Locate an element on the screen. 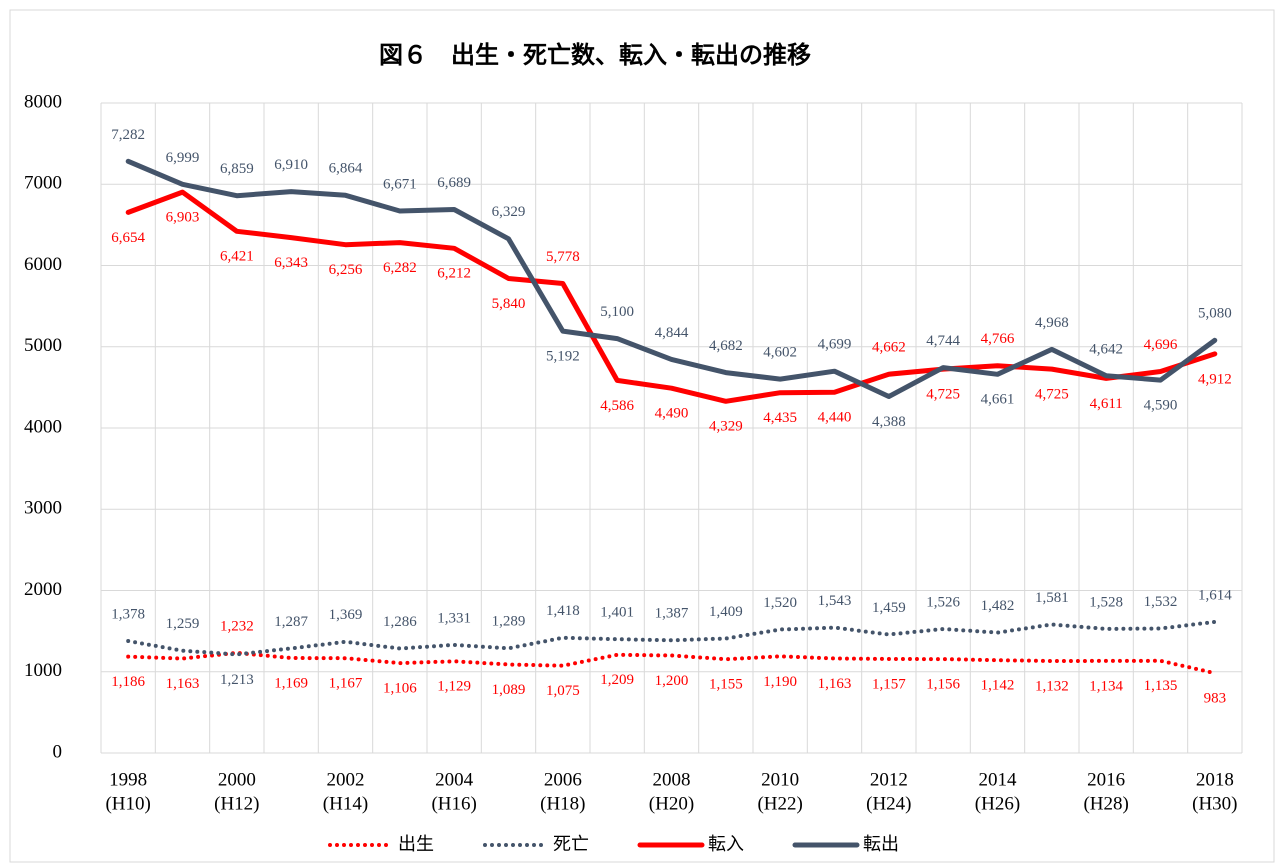 Image resolution: width=1285 pixels, height=863 pixels. y-tick-label: 7000 is located at coordinates (43, 183).